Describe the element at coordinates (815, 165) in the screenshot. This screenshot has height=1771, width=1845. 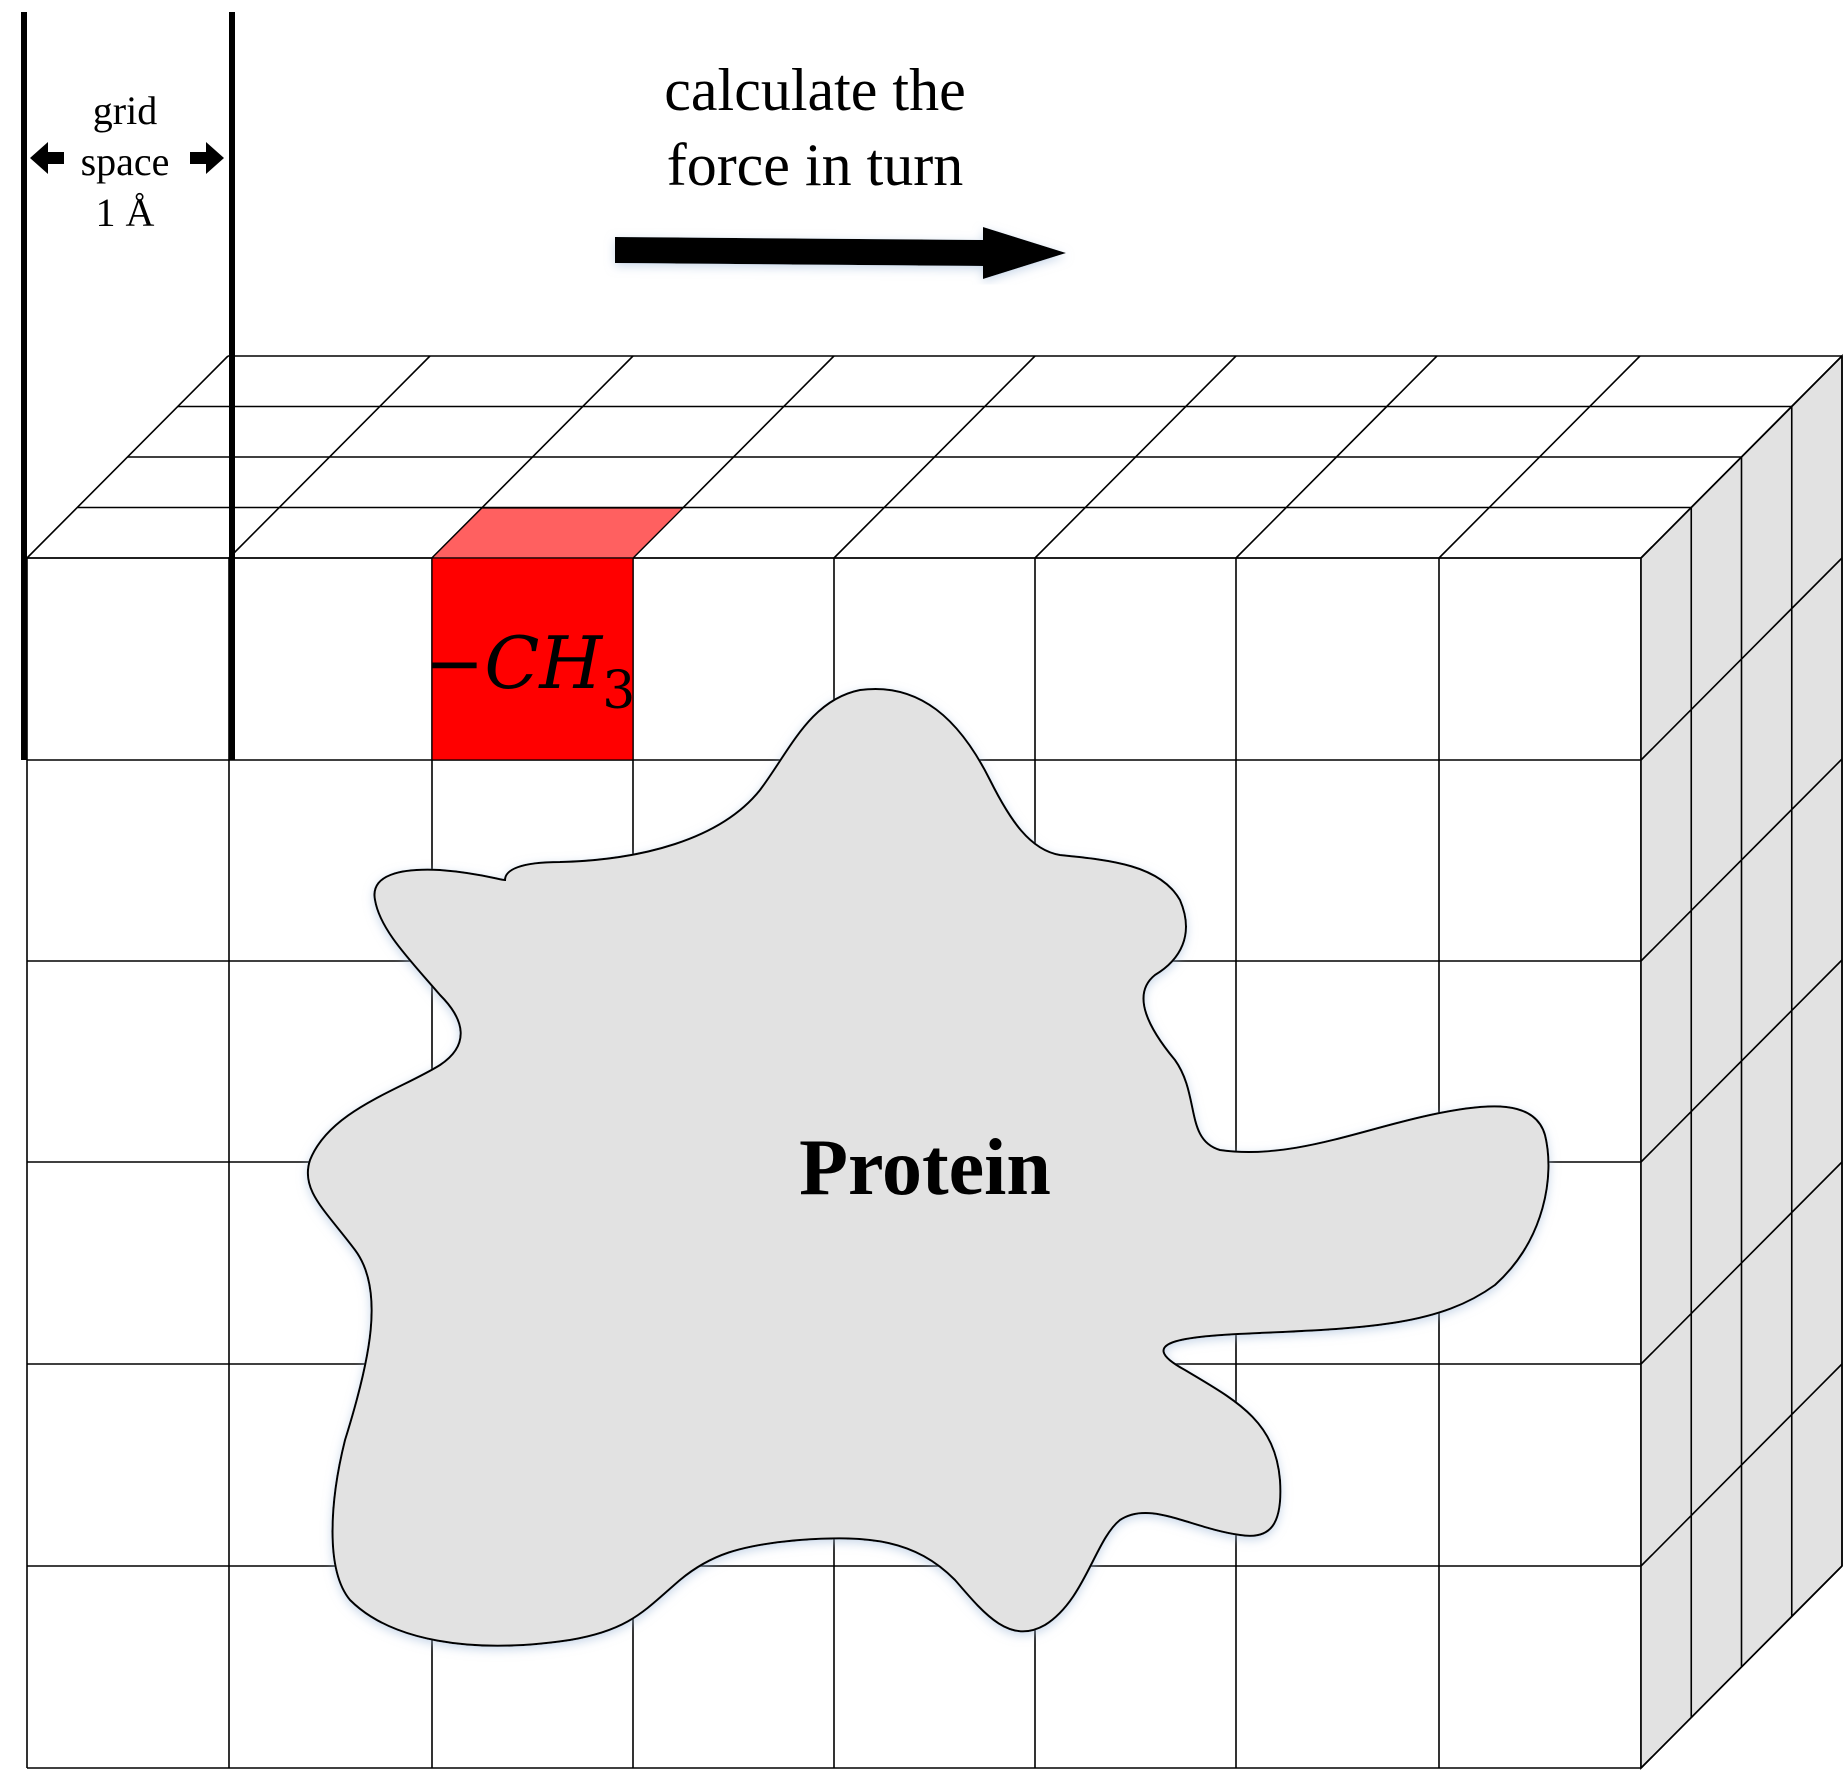
I see `direction-label-line2: force in turn` at that location.